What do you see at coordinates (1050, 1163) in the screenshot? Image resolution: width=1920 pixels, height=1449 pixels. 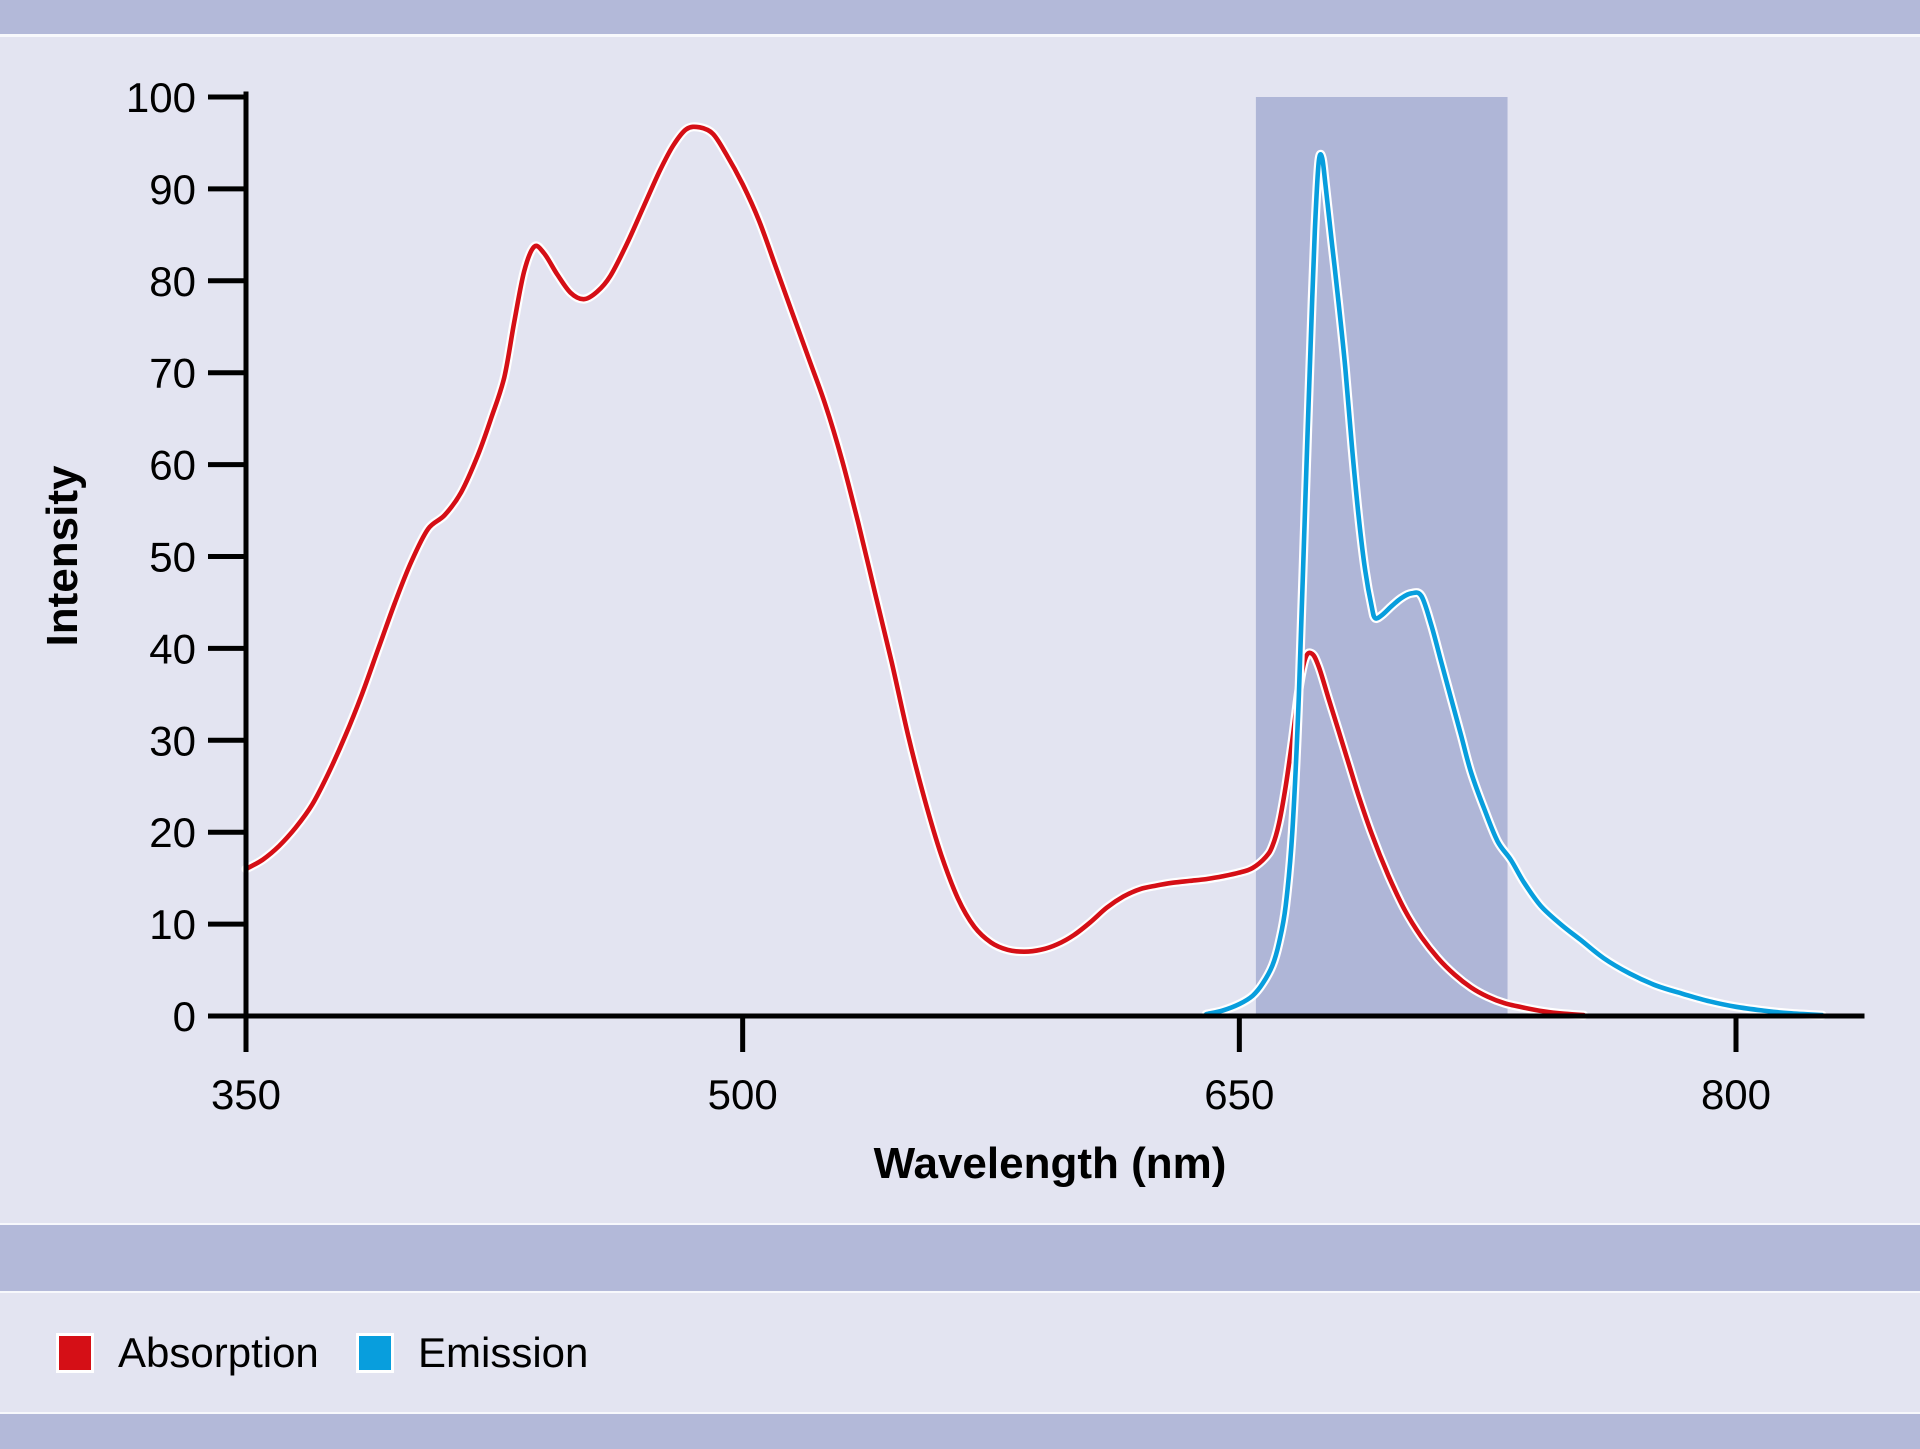 I see `x-axis-title: Wavelength (nm)` at bounding box center [1050, 1163].